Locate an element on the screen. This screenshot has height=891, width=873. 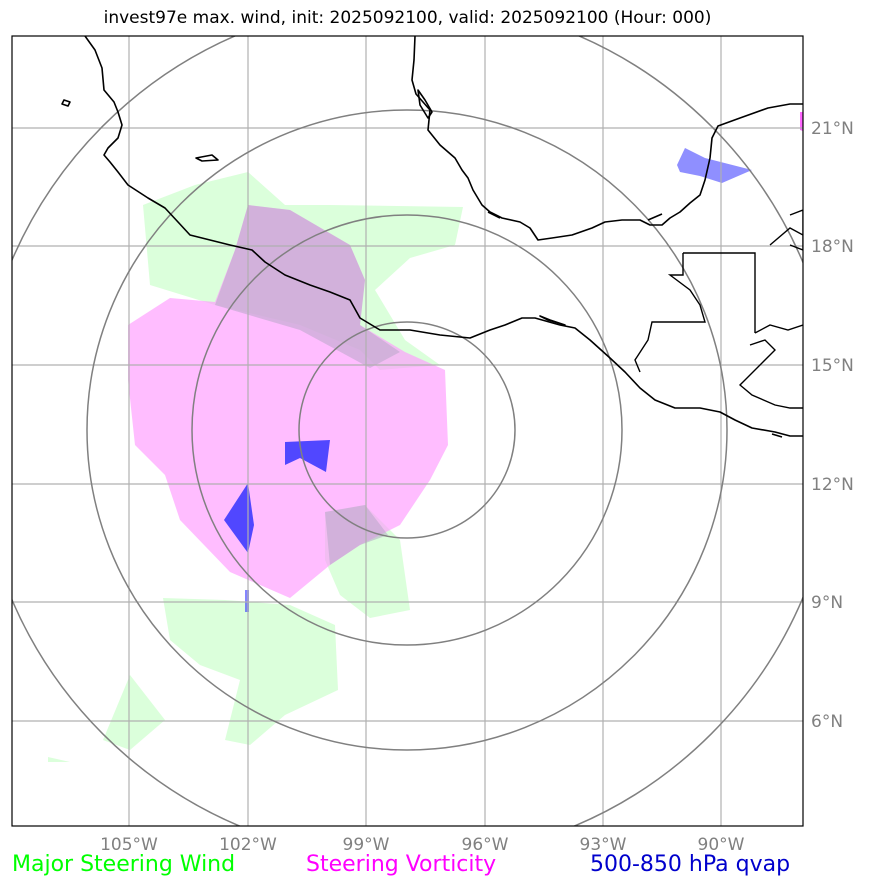
lon-tick-102w: 102°W is located at coordinates (248, 845).